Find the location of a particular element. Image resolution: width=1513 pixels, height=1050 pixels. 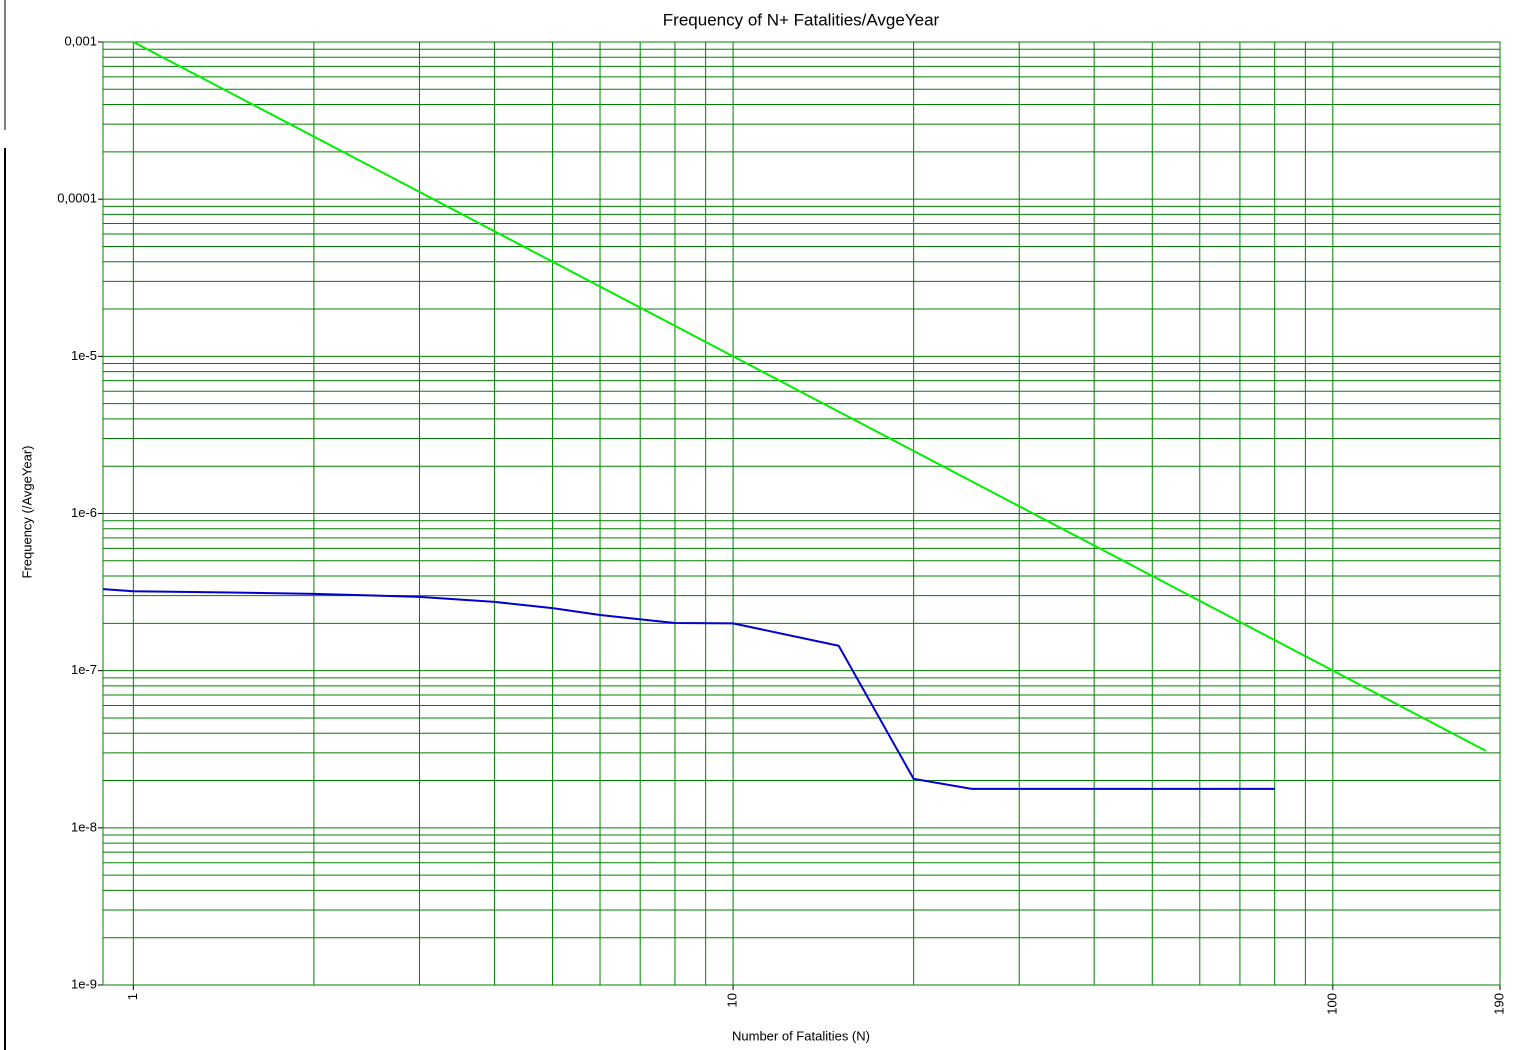

y-tick-label: 1e-7 is located at coordinates (84, 669).